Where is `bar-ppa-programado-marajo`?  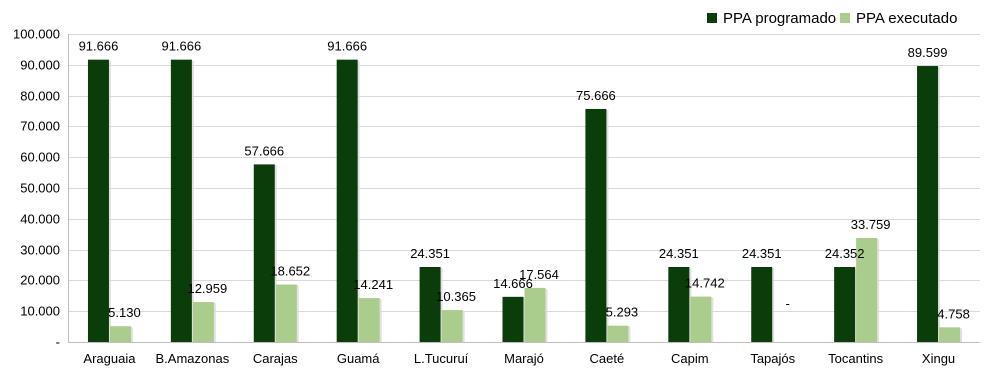
bar-ppa-programado-marajo is located at coordinates (513, 319).